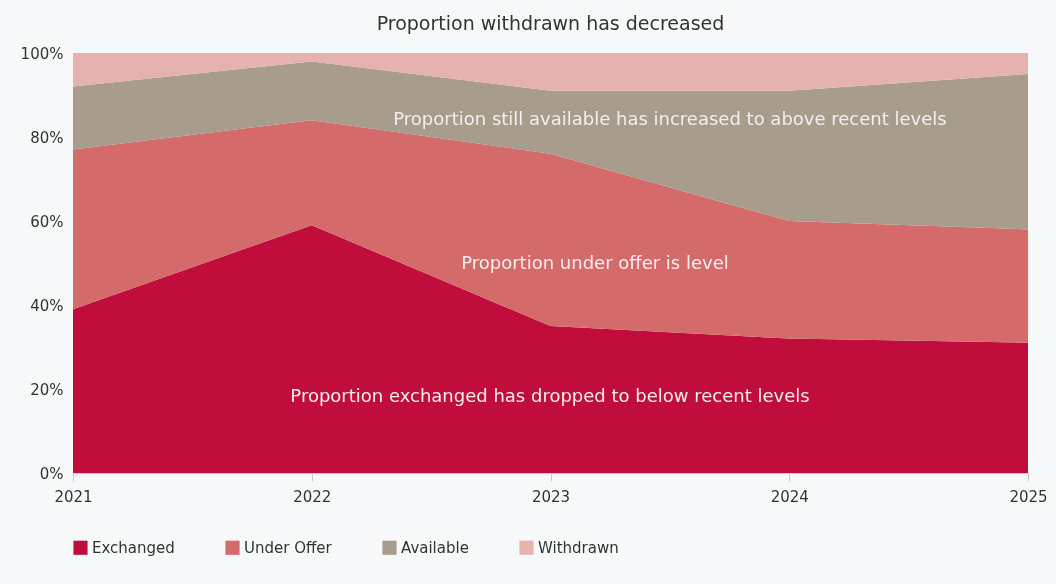  Describe the element at coordinates (435, 547) in the screenshot. I see `legend-label: Available` at that location.